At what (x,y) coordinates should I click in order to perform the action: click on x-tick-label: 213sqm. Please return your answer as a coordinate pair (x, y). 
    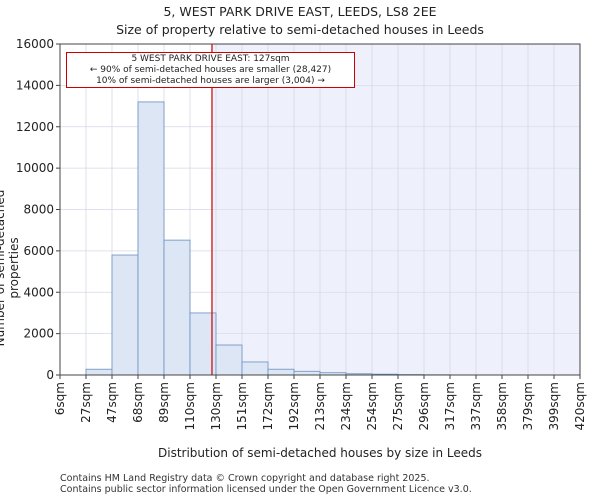
    Looking at the image, I should click on (320, 406).